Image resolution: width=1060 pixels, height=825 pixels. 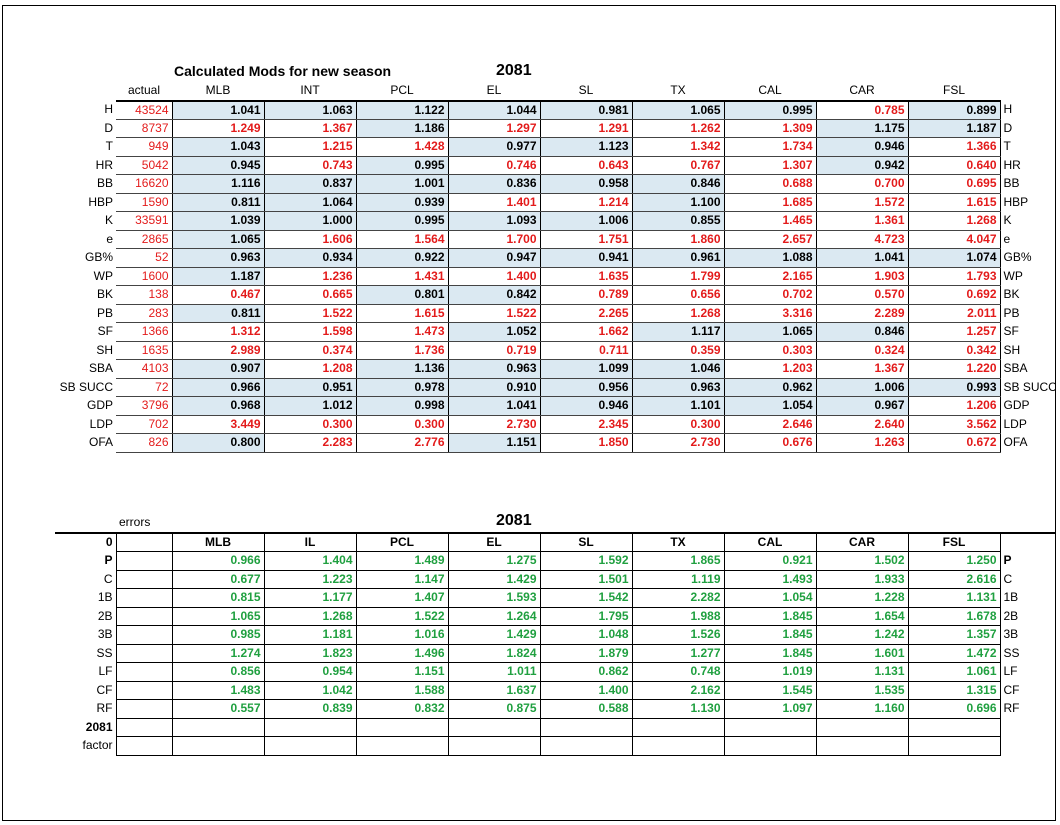 I want to click on error-cell: 1.177, so click(x=310, y=598).